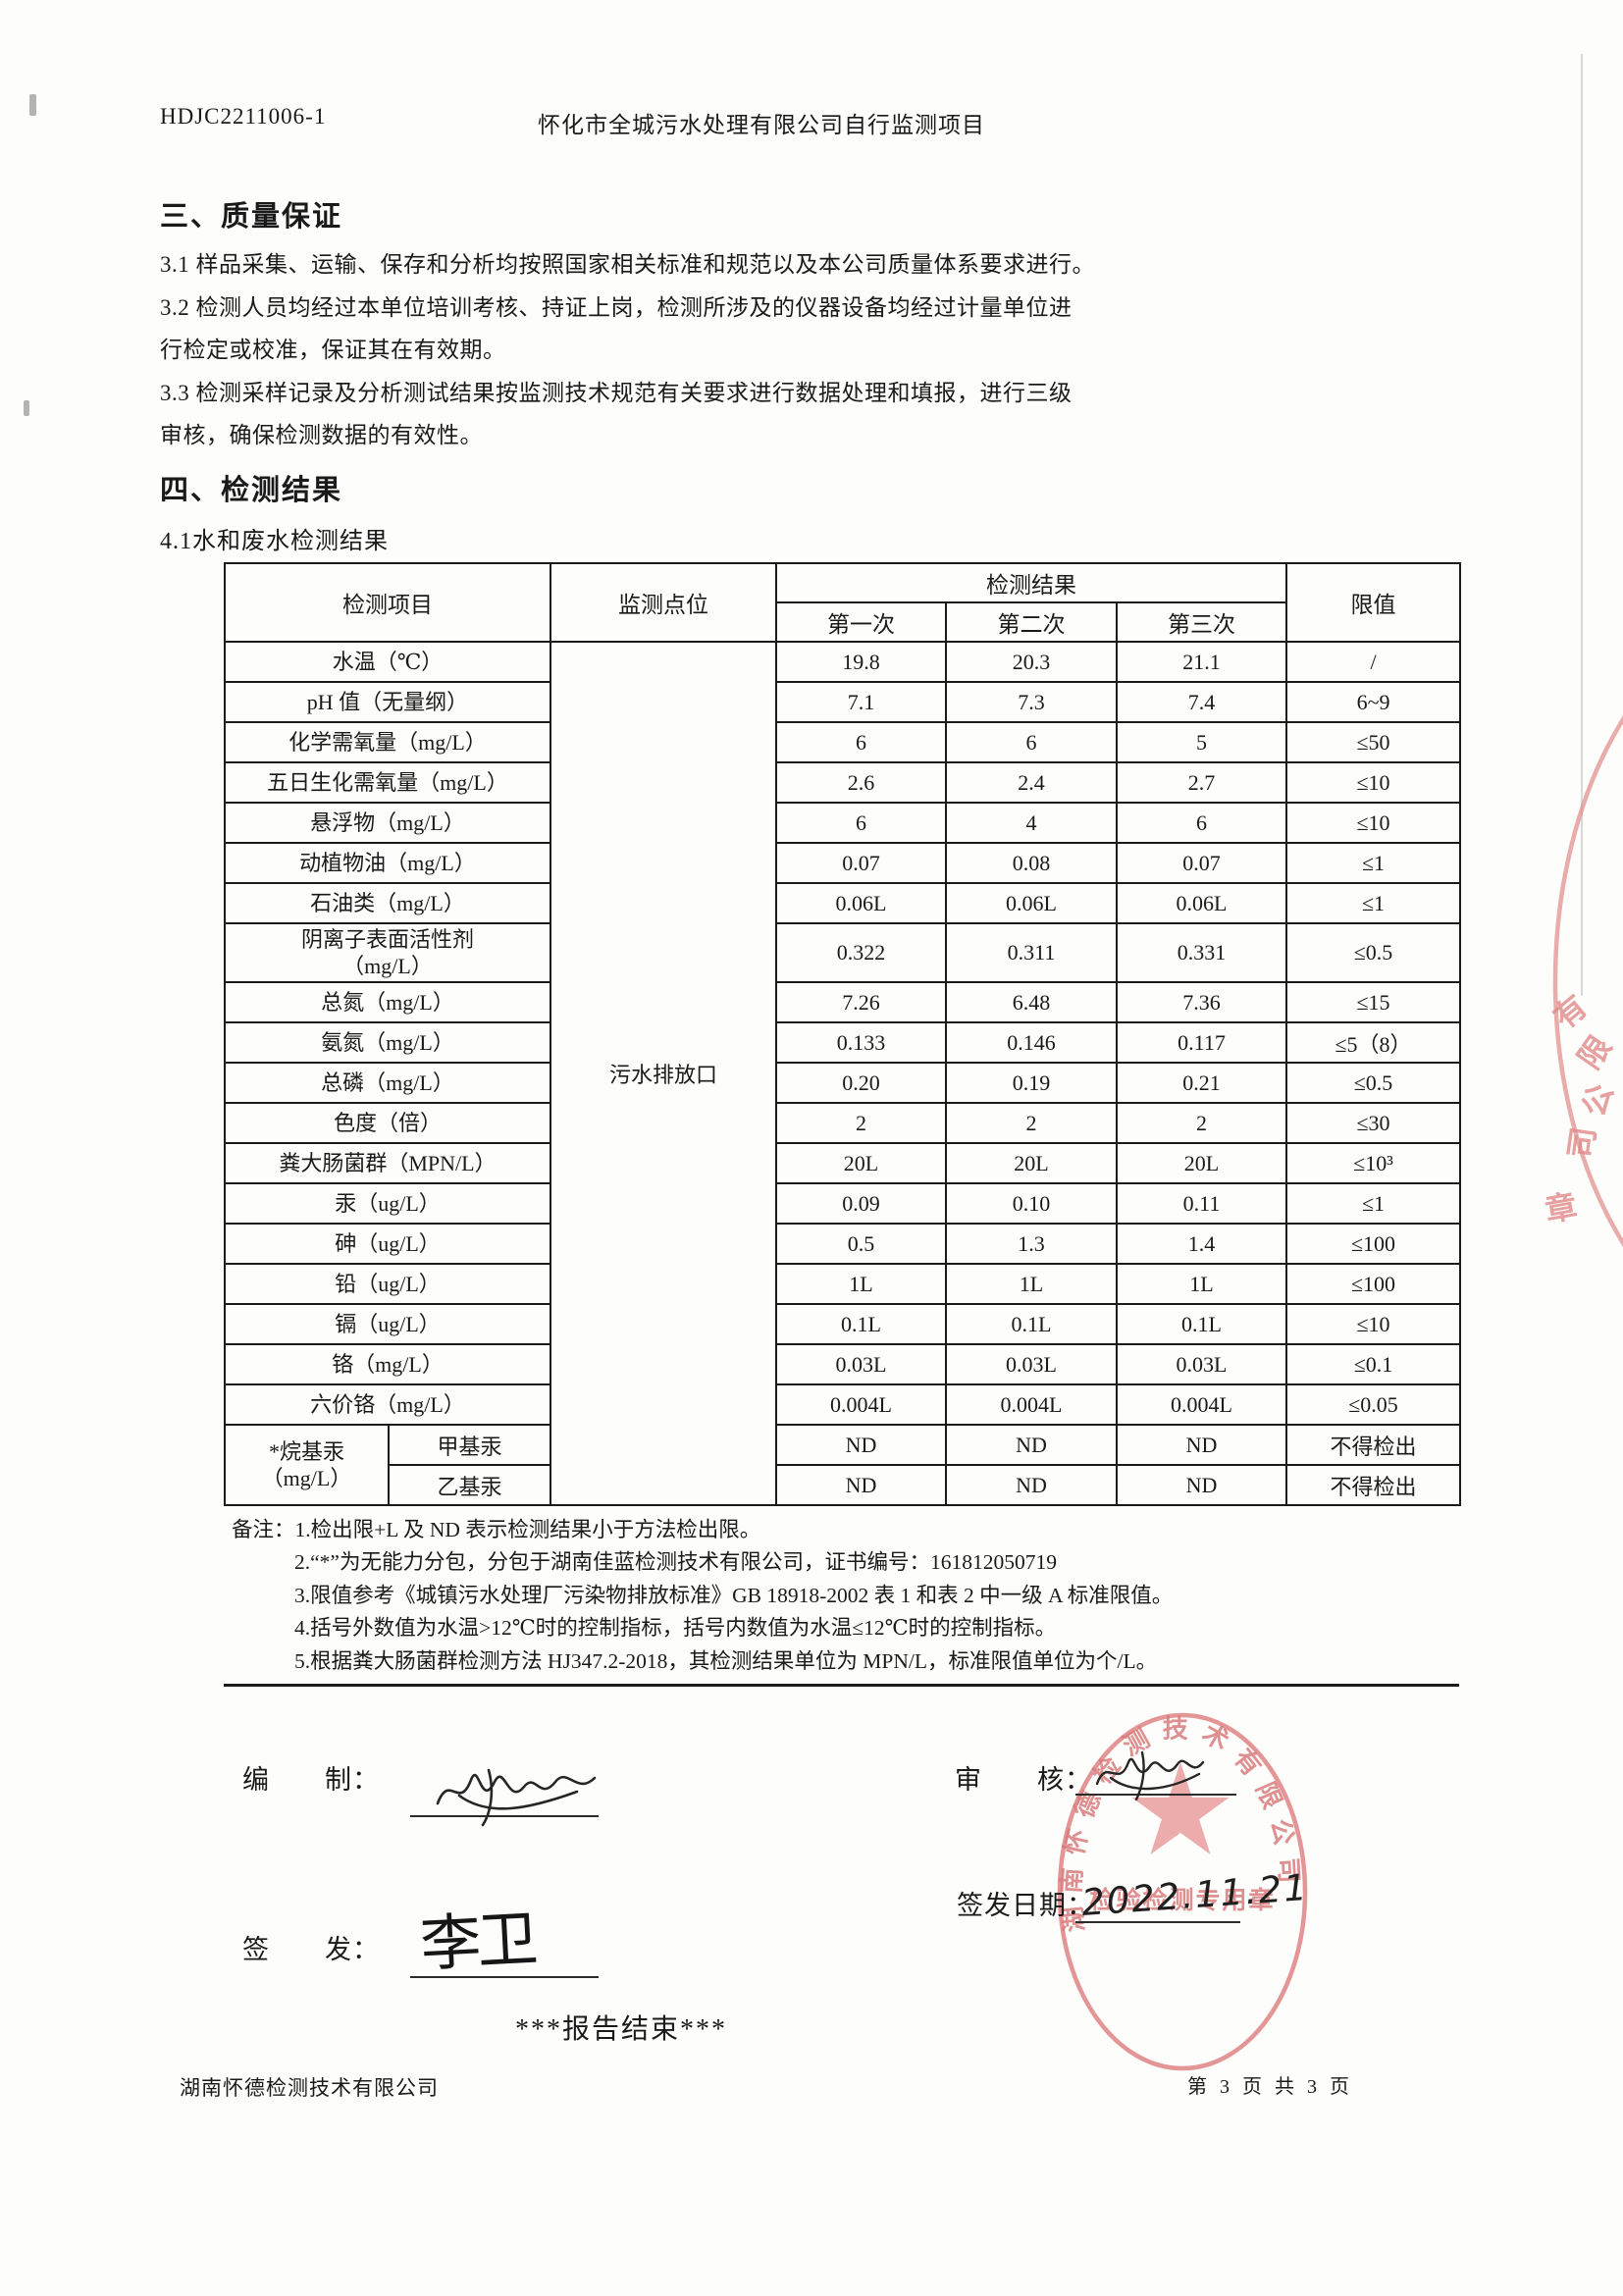  Describe the element at coordinates (1031, 702) in the screenshot. I see `result-cell: 7.3` at that location.